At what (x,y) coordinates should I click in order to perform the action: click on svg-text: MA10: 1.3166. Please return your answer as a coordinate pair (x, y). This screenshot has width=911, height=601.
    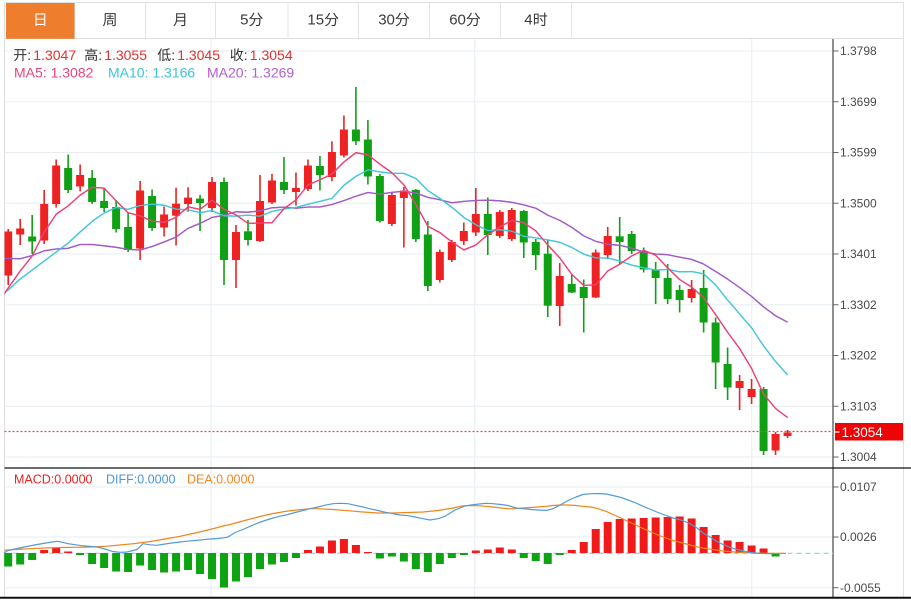
    Looking at the image, I should click on (151, 73).